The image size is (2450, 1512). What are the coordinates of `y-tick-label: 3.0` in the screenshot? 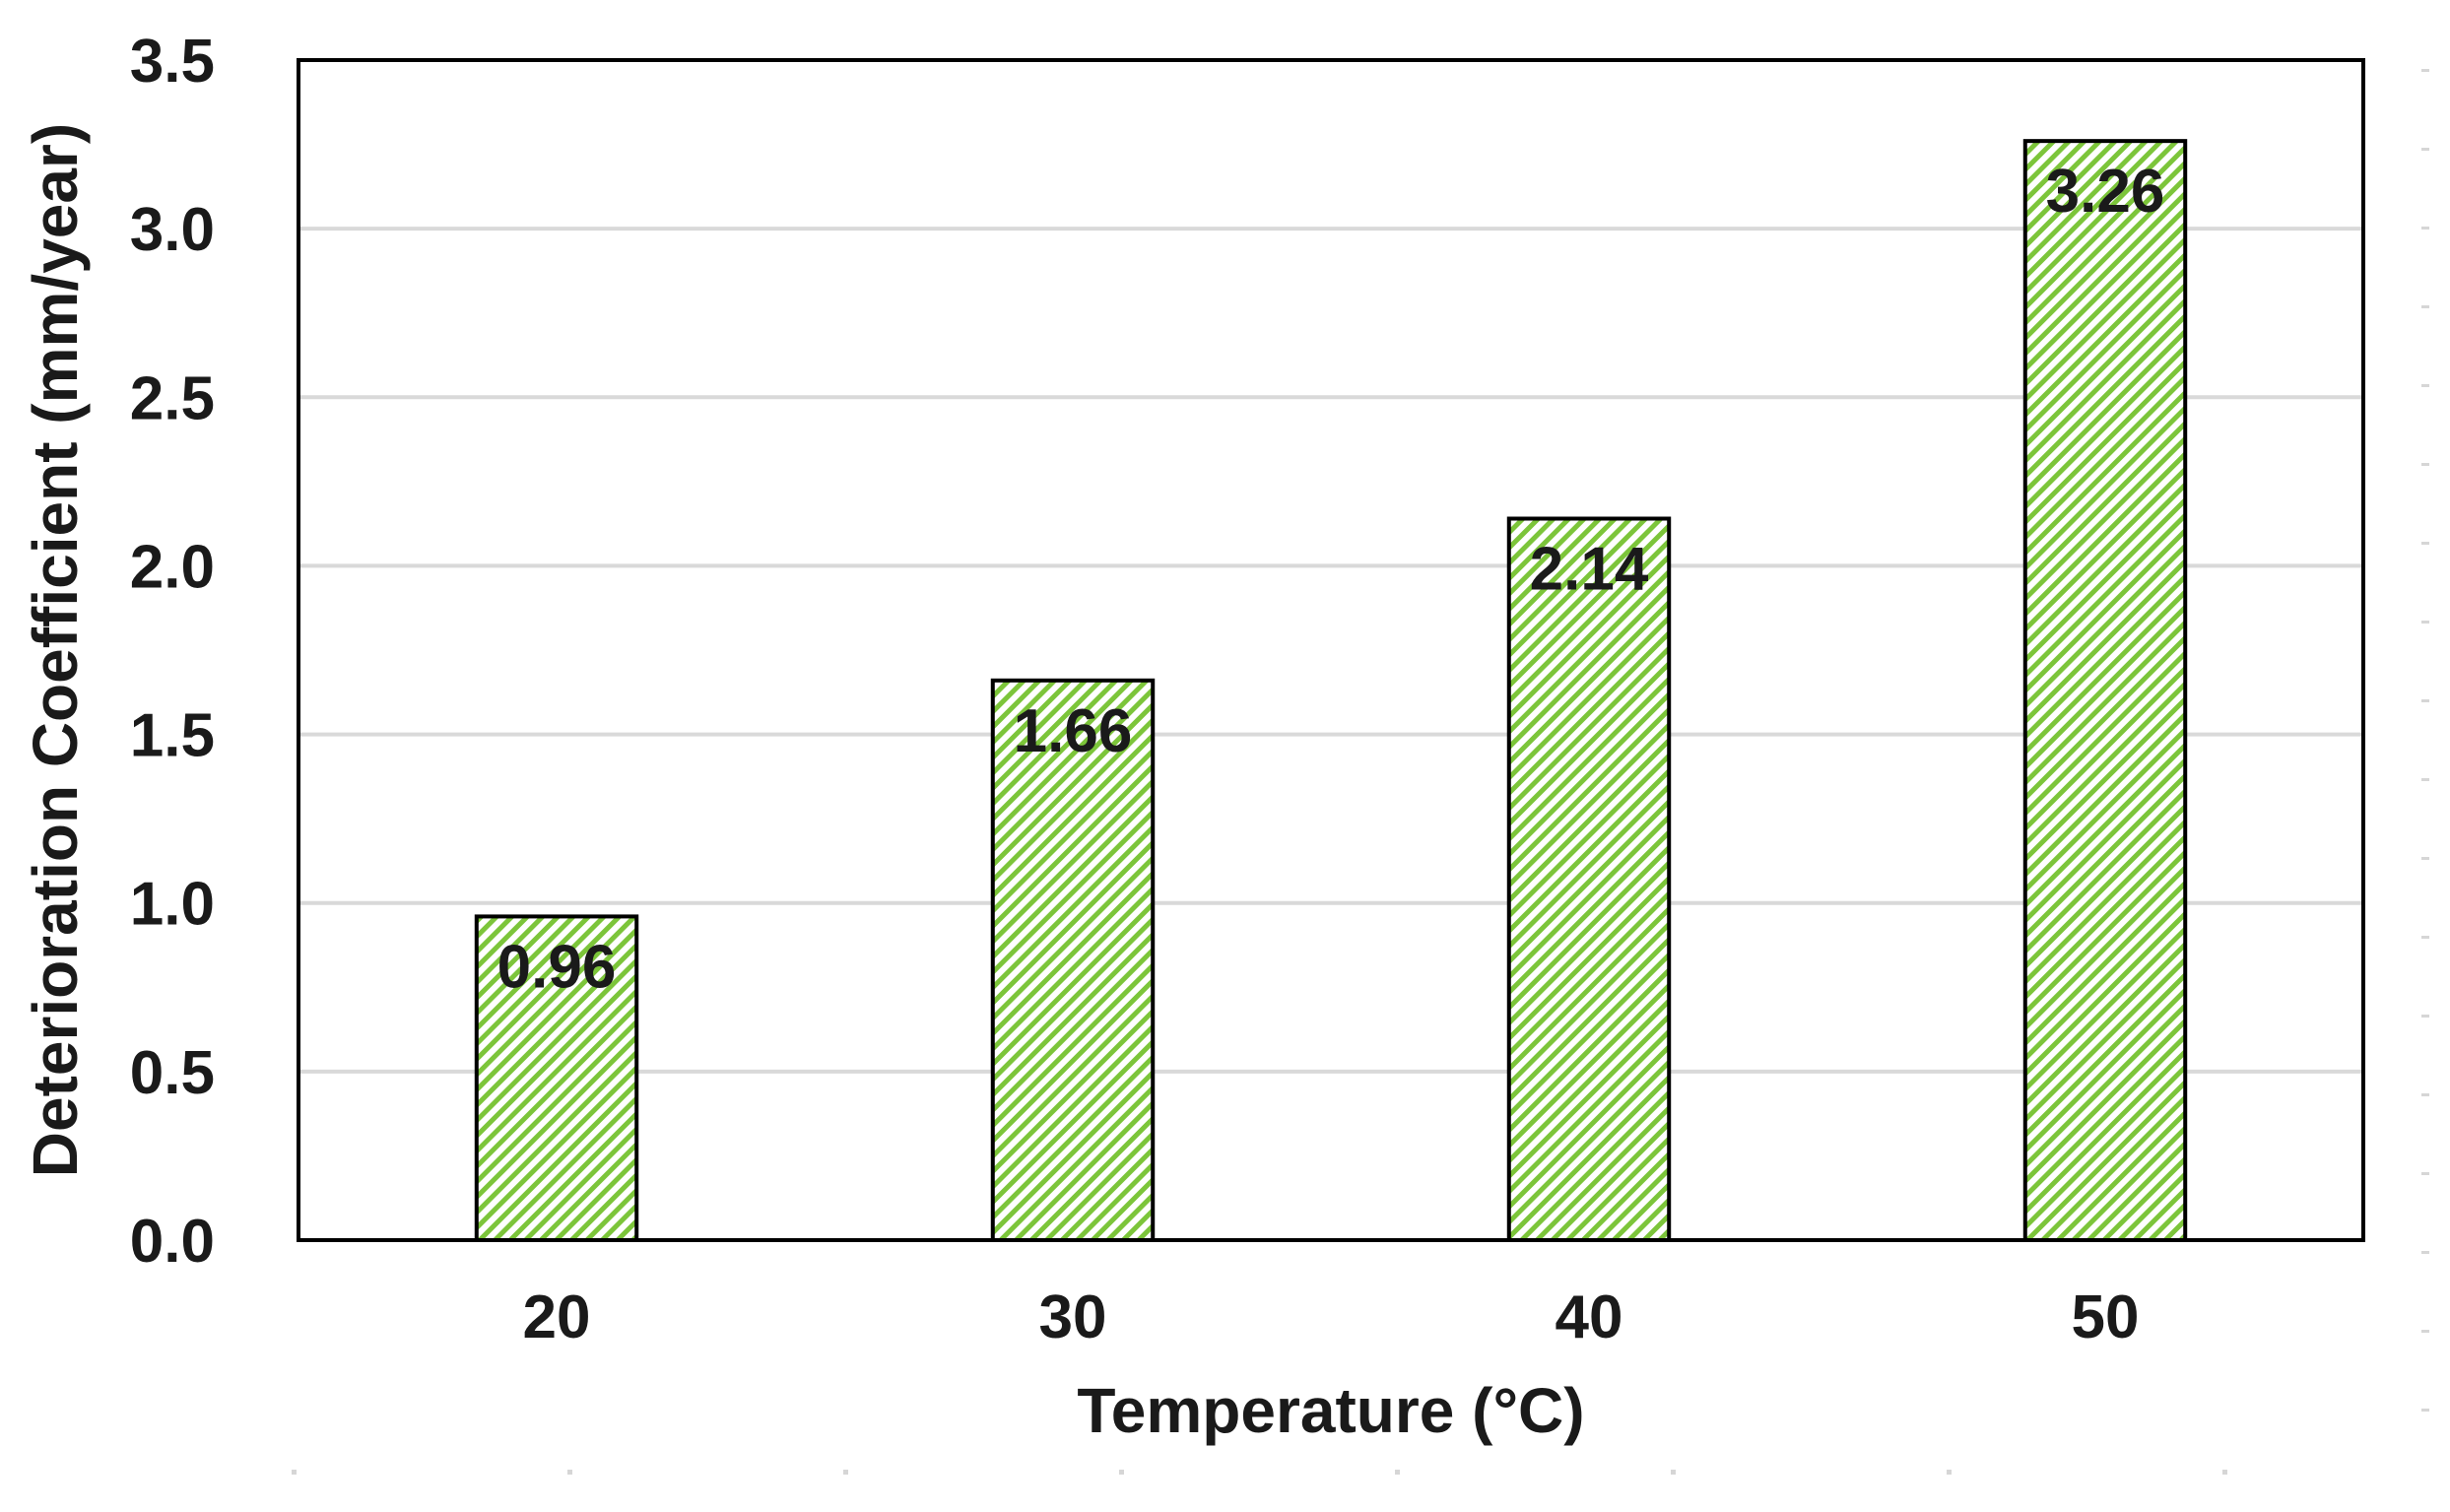 It's located at (172, 230).